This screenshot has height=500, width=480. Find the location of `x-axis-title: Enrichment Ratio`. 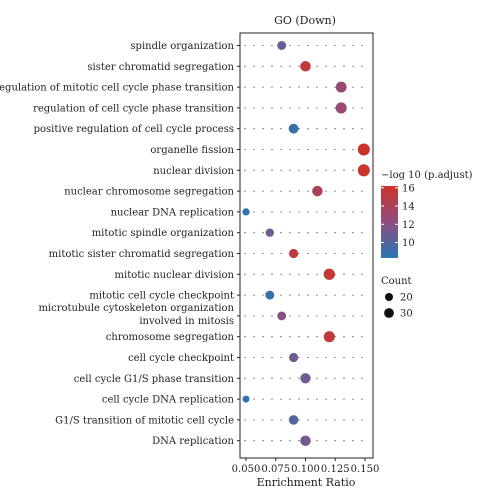

x-axis-title: Enrichment Ratio is located at coordinates (306, 482).